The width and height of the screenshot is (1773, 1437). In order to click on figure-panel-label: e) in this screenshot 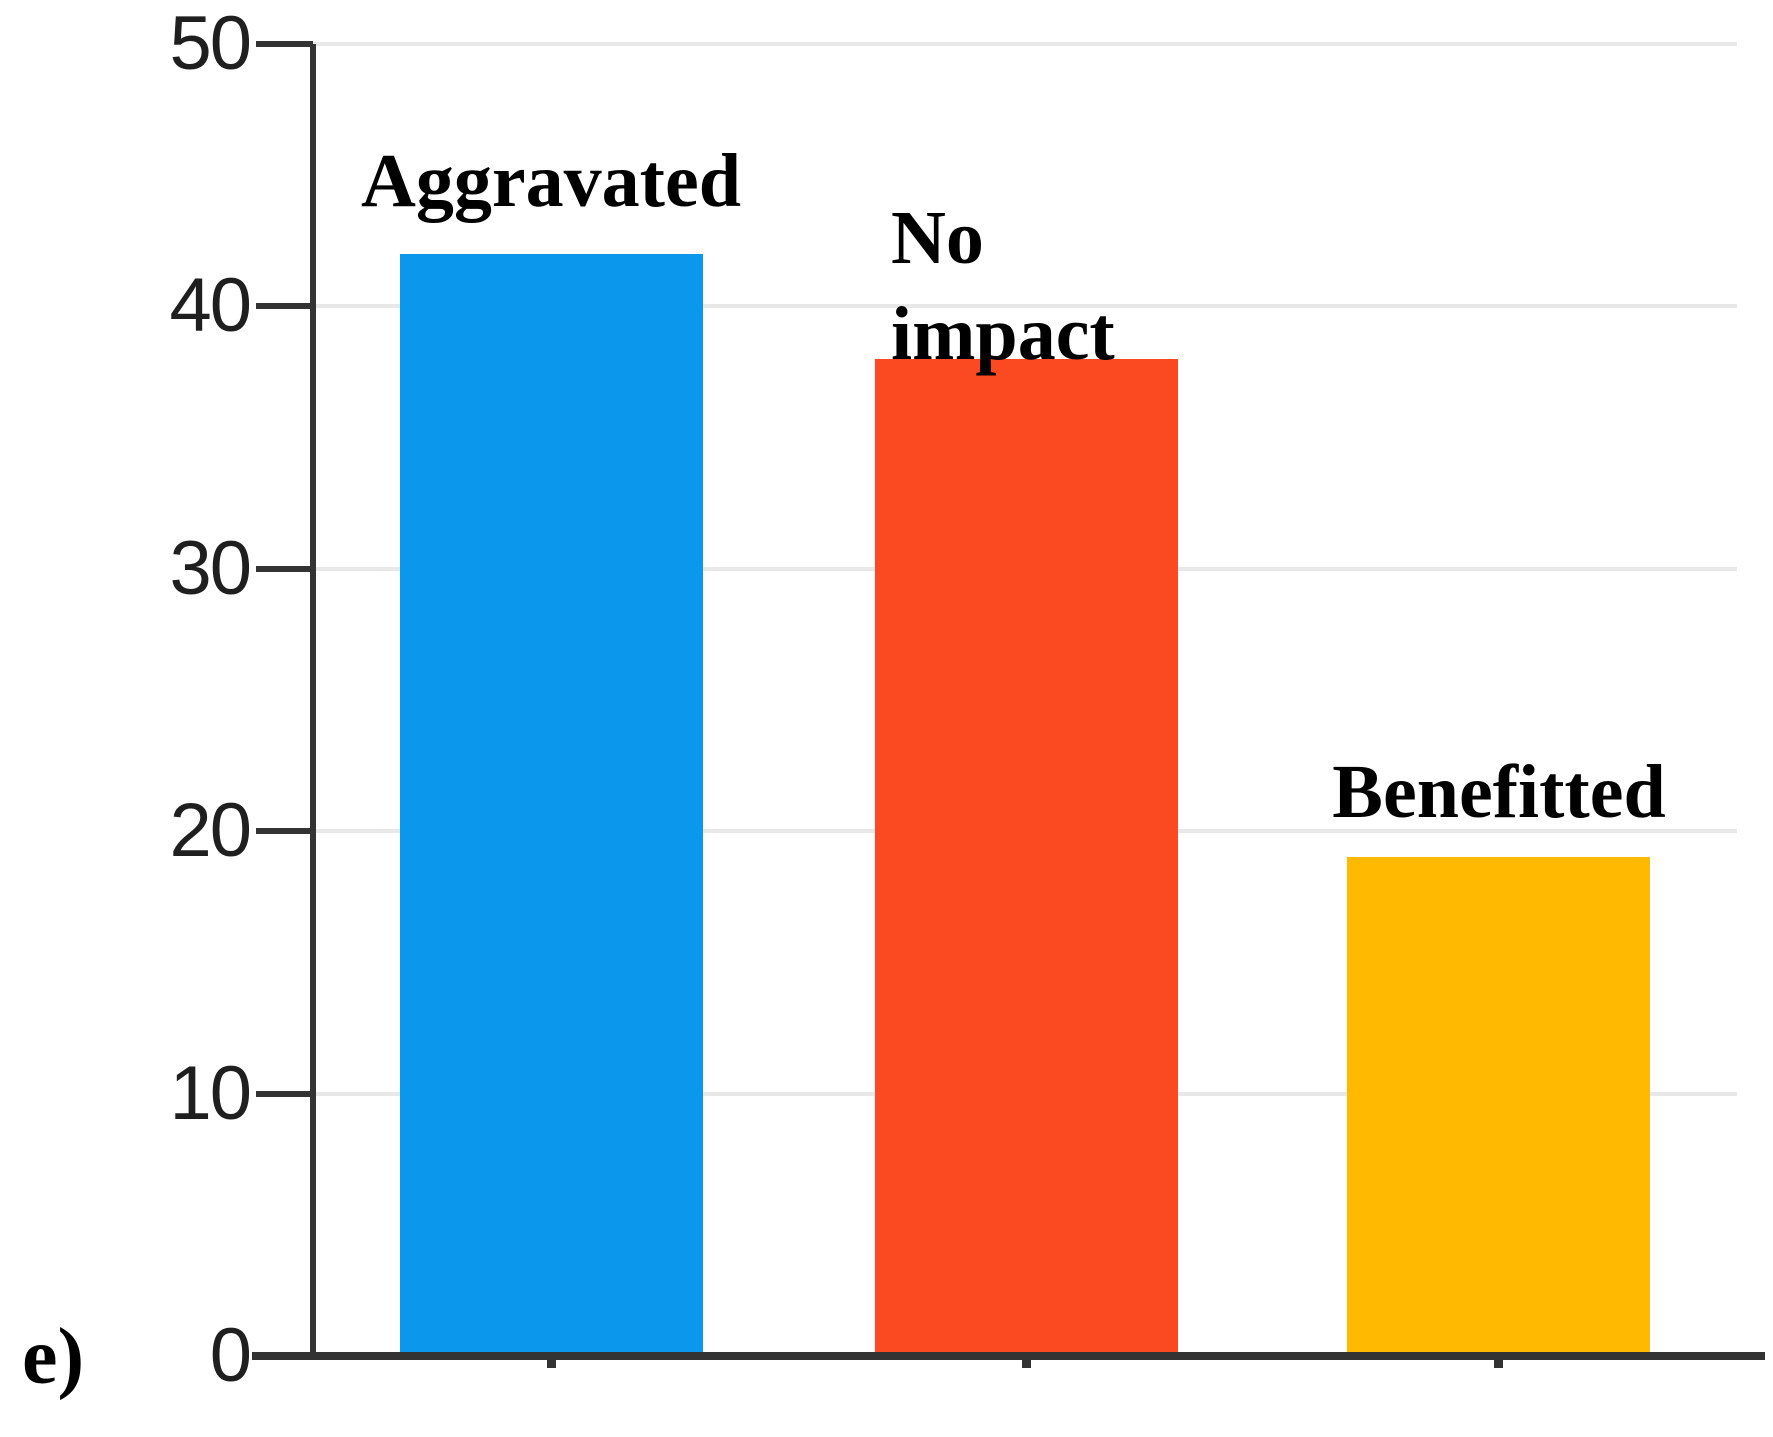, I will do `click(53, 1357)`.